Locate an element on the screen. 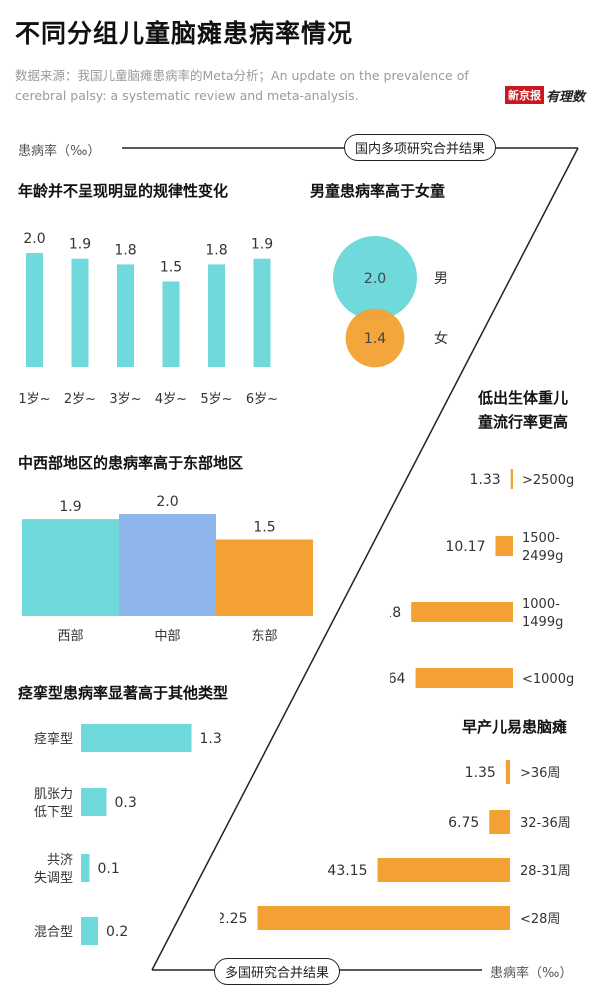 Image resolution: width=600 pixels, height=999 pixels. type-category-label: 肌张力 is located at coordinates (53, 794).